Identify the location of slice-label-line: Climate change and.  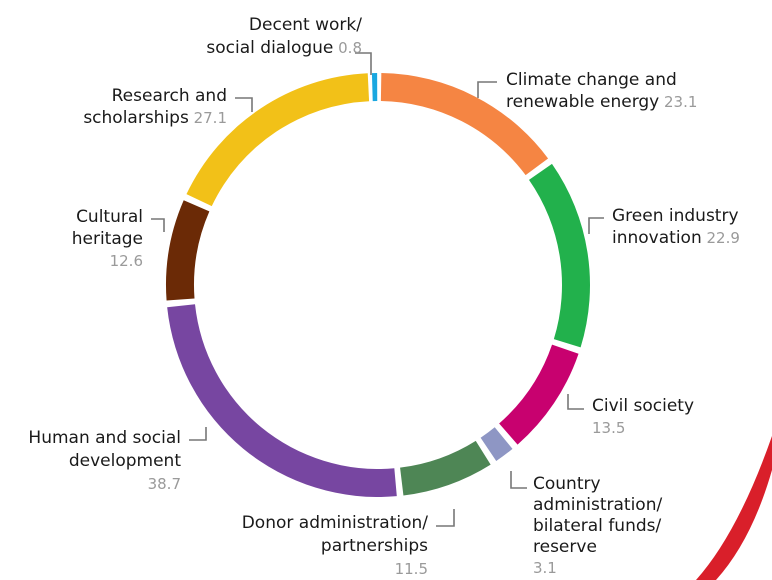
(591, 80).